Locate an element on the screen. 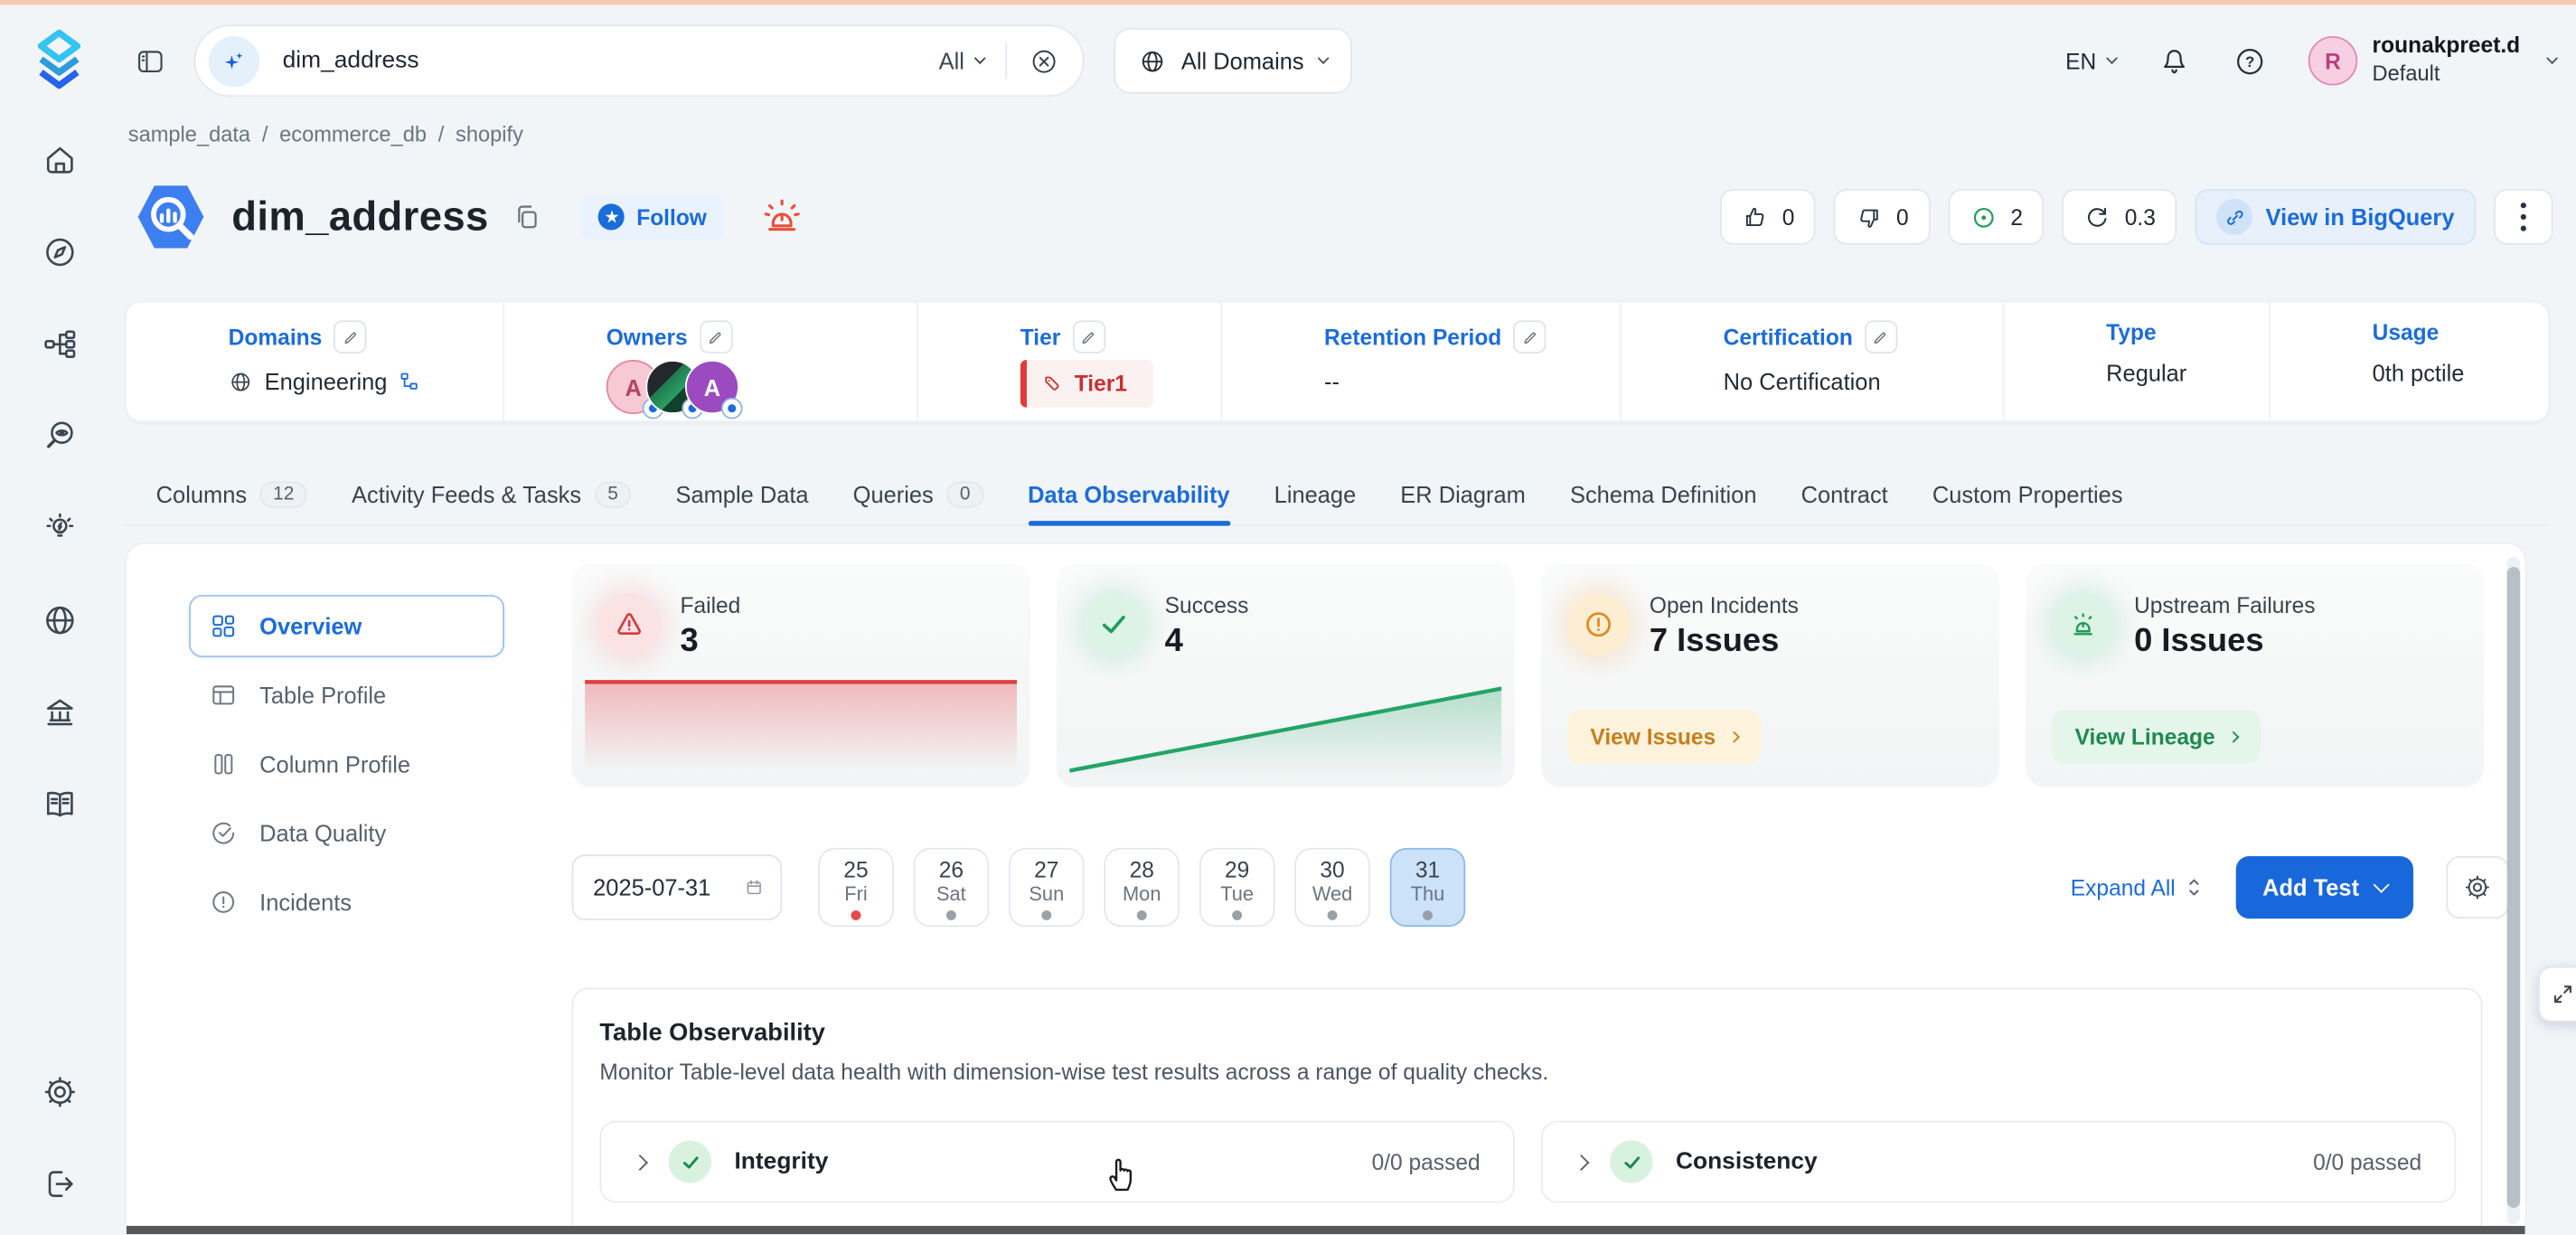 Image resolution: width=2576 pixels, height=1235 pixels. copy-name-icon is located at coordinates (528, 217).